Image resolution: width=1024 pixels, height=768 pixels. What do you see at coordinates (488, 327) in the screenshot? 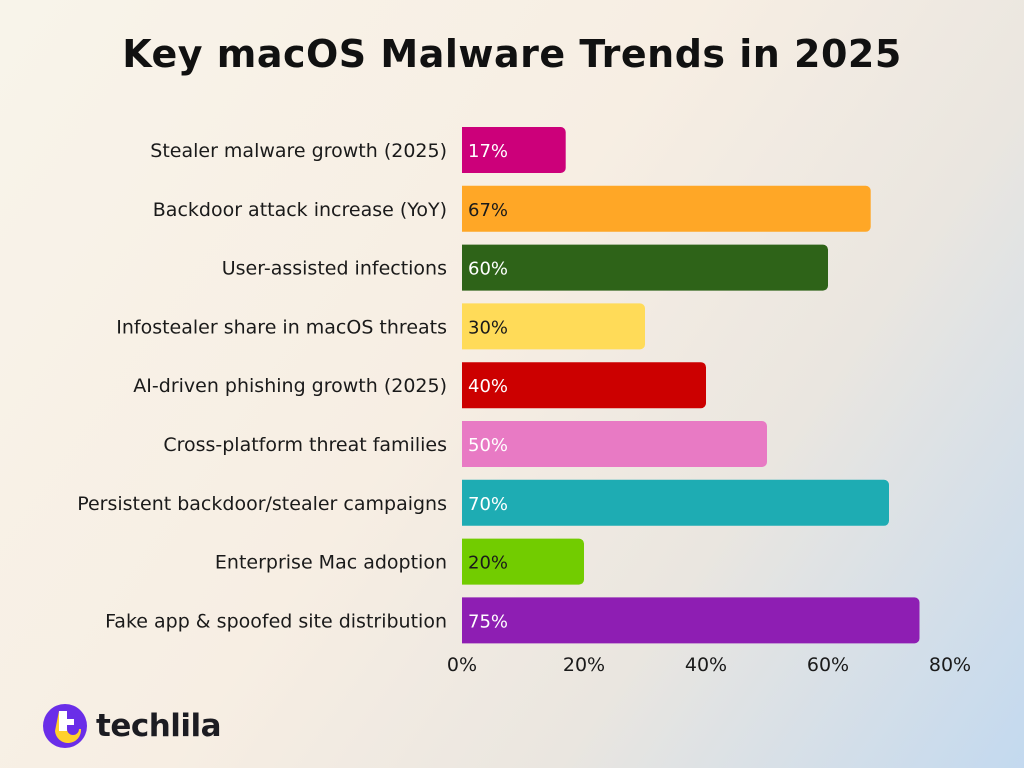
I see `data-label: 30%` at bounding box center [488, 327].